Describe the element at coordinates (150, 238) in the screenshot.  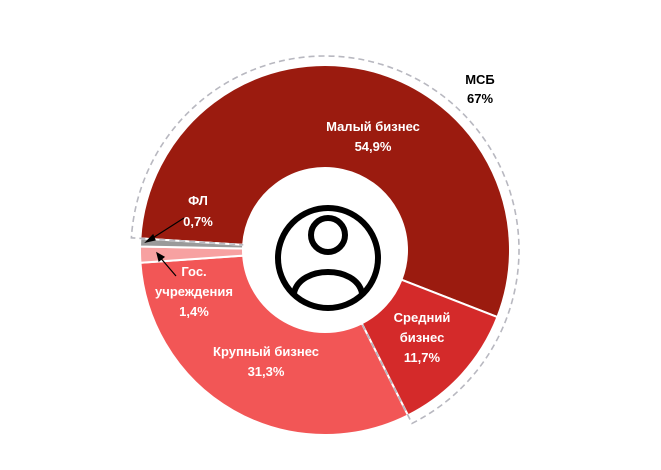
I see `individuals-leader-arrowhead` at that location.